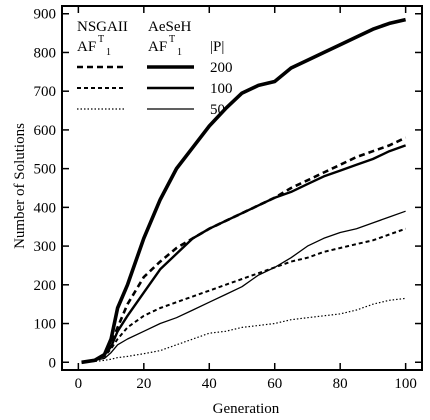 This screenshot has height=420, width=430. What do you see at coordinates (179, 52) in the screenshot?
I see `legend-aeseh-af-sub: 1` at bounding box center [179, 52].